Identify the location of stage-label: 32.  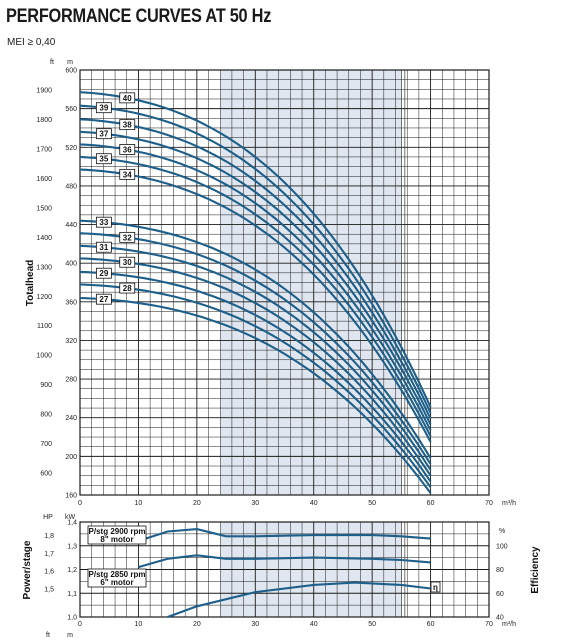
(127, 237).